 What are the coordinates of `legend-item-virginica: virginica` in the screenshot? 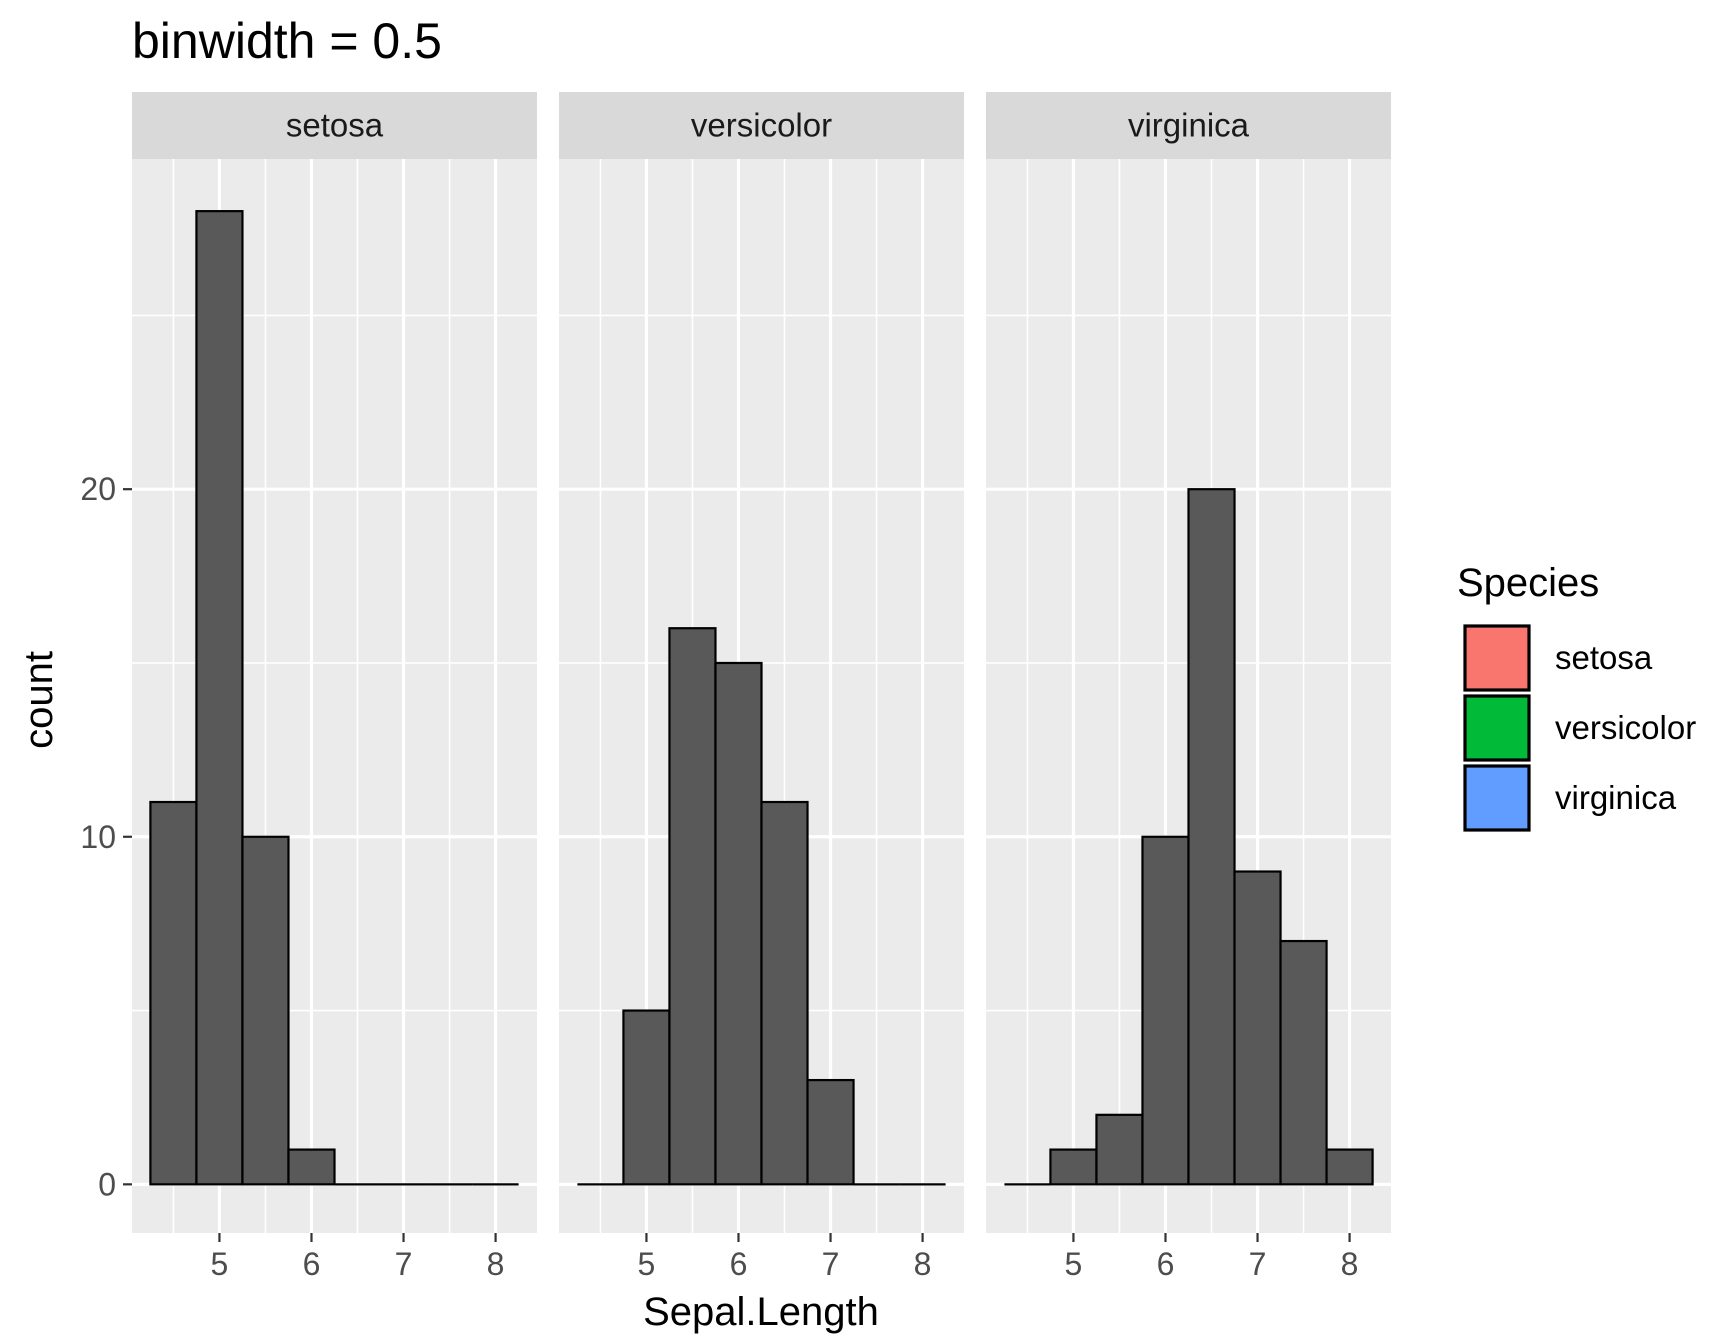 It's located at (1570, 798).